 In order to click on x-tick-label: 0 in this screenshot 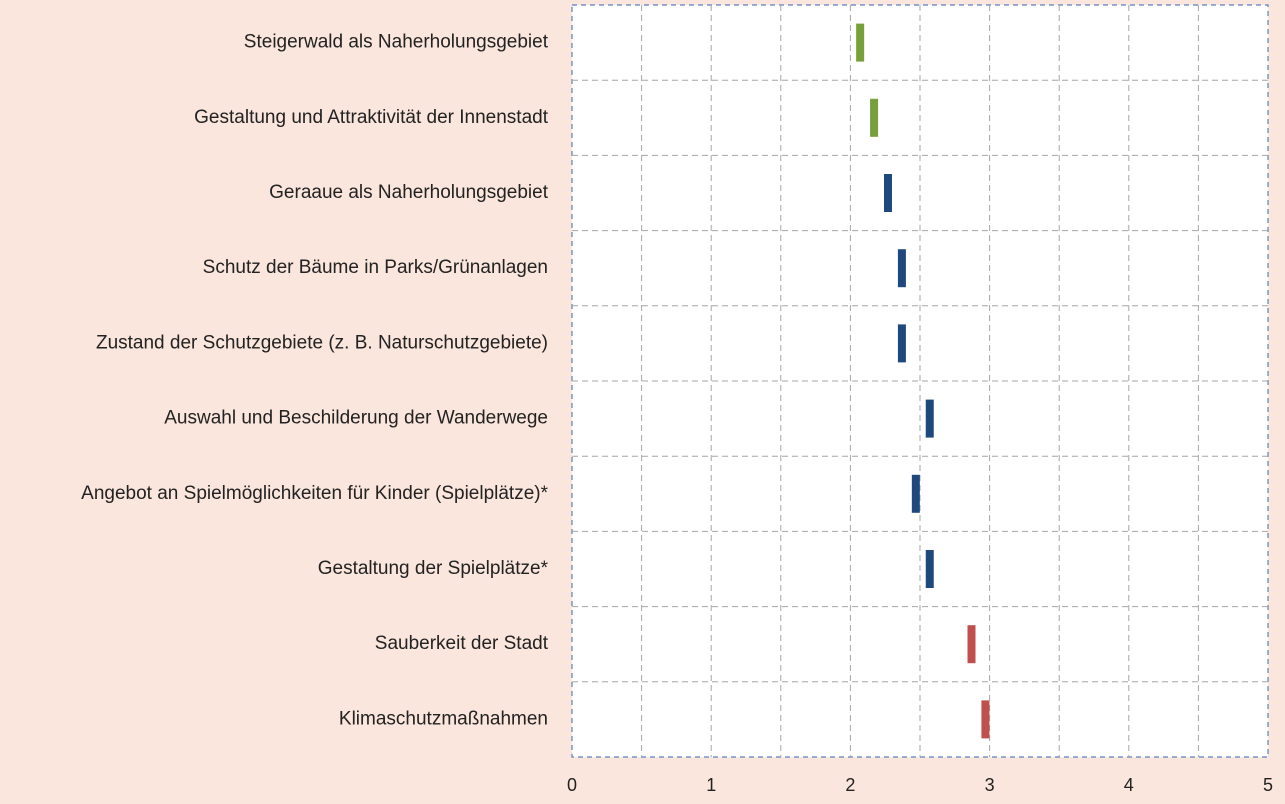, I will do `click(572, 785)`.